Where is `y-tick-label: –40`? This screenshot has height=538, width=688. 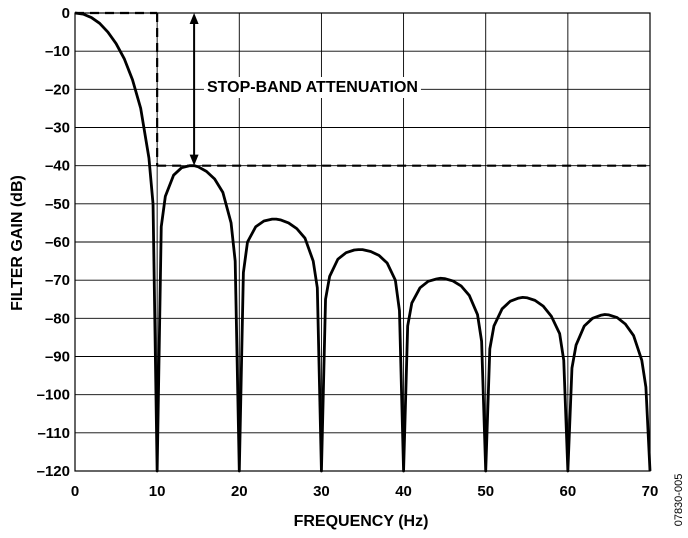 y-tick-label: –40 is located at coordinates (57, 166).